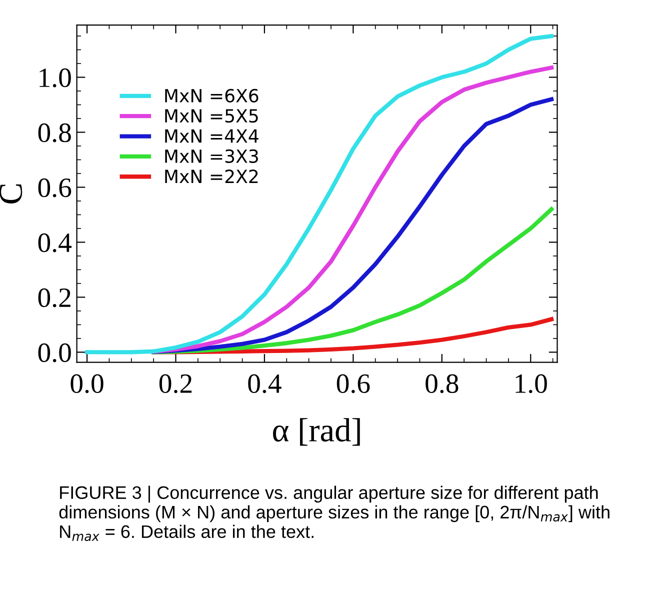 The height and width of the screenshot is (596, 651). I want to click on legend-label: MxN =3X3, so click(211, 156).